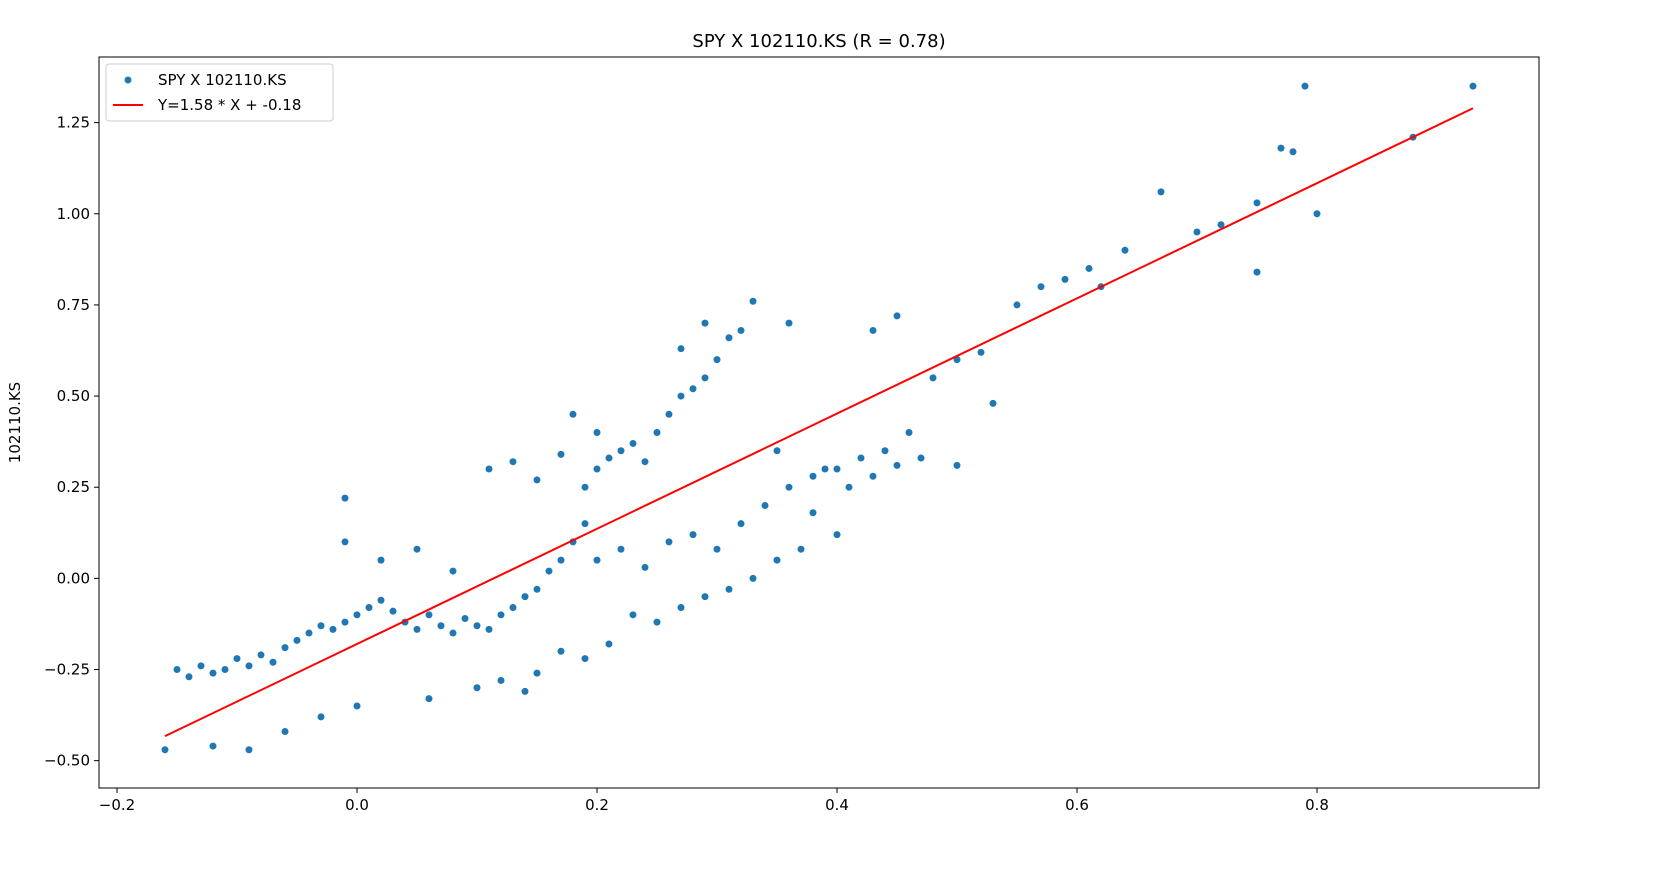 The width and height of the screenshot is (1676, 875). What do you see at coordinates (229, 105) in the screenshot?
I see `legend-label-fit-line: Y=1.58 * X + -0.18` at bounding box center [229, 105].